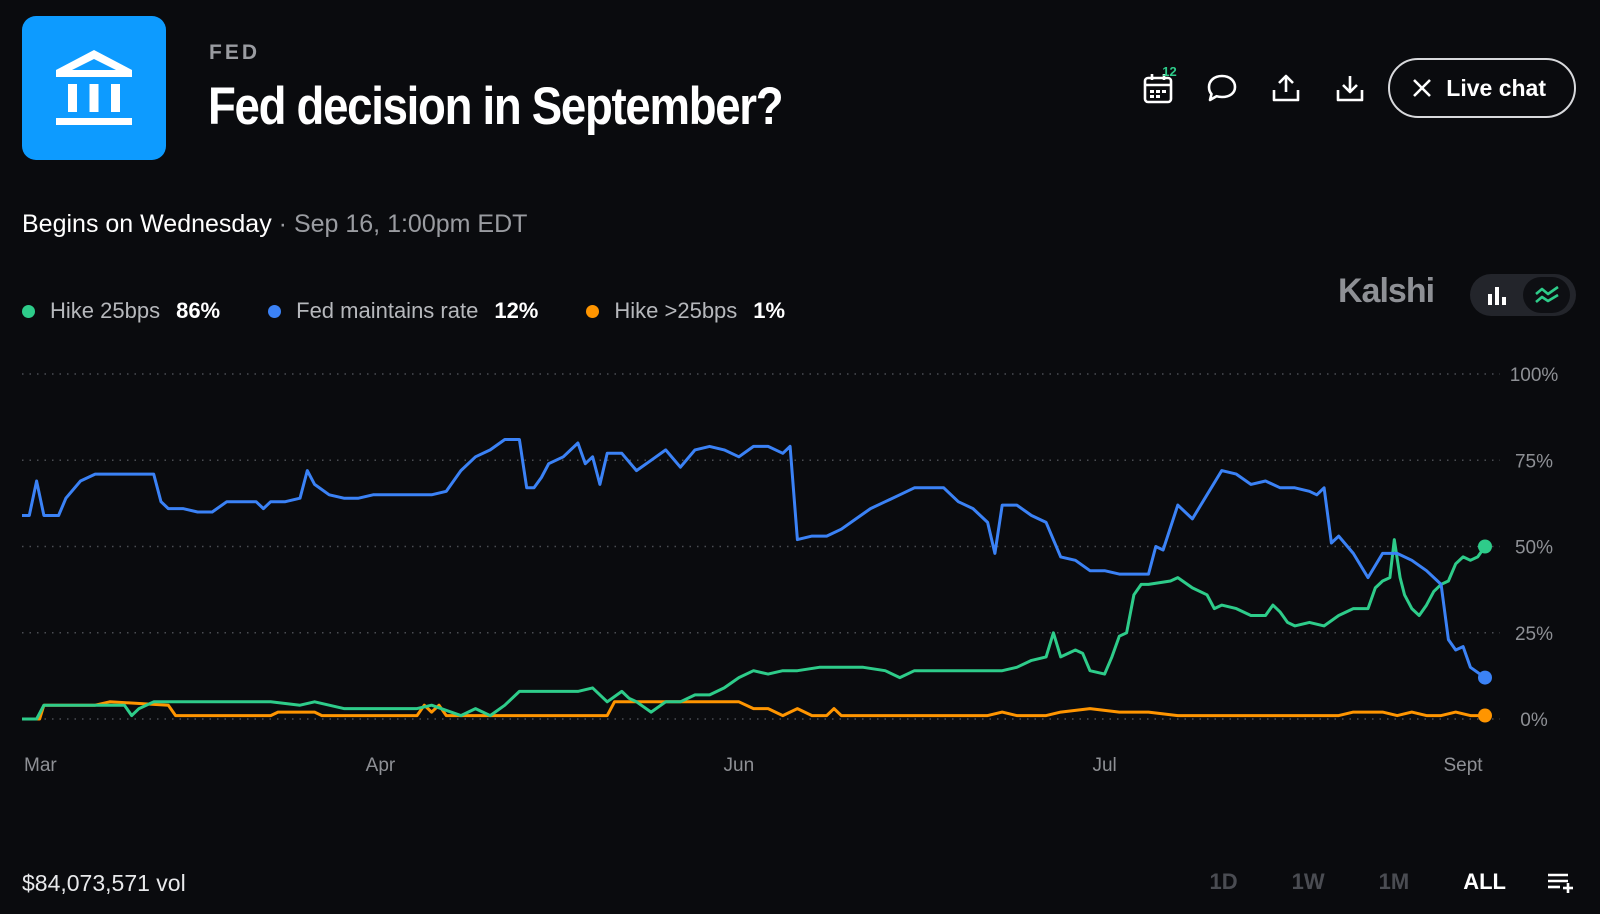 This screenshot has height=914, width=1600. I want to click on event-date: · Sep 16, 1:00pm EDT, so click(403, 224).